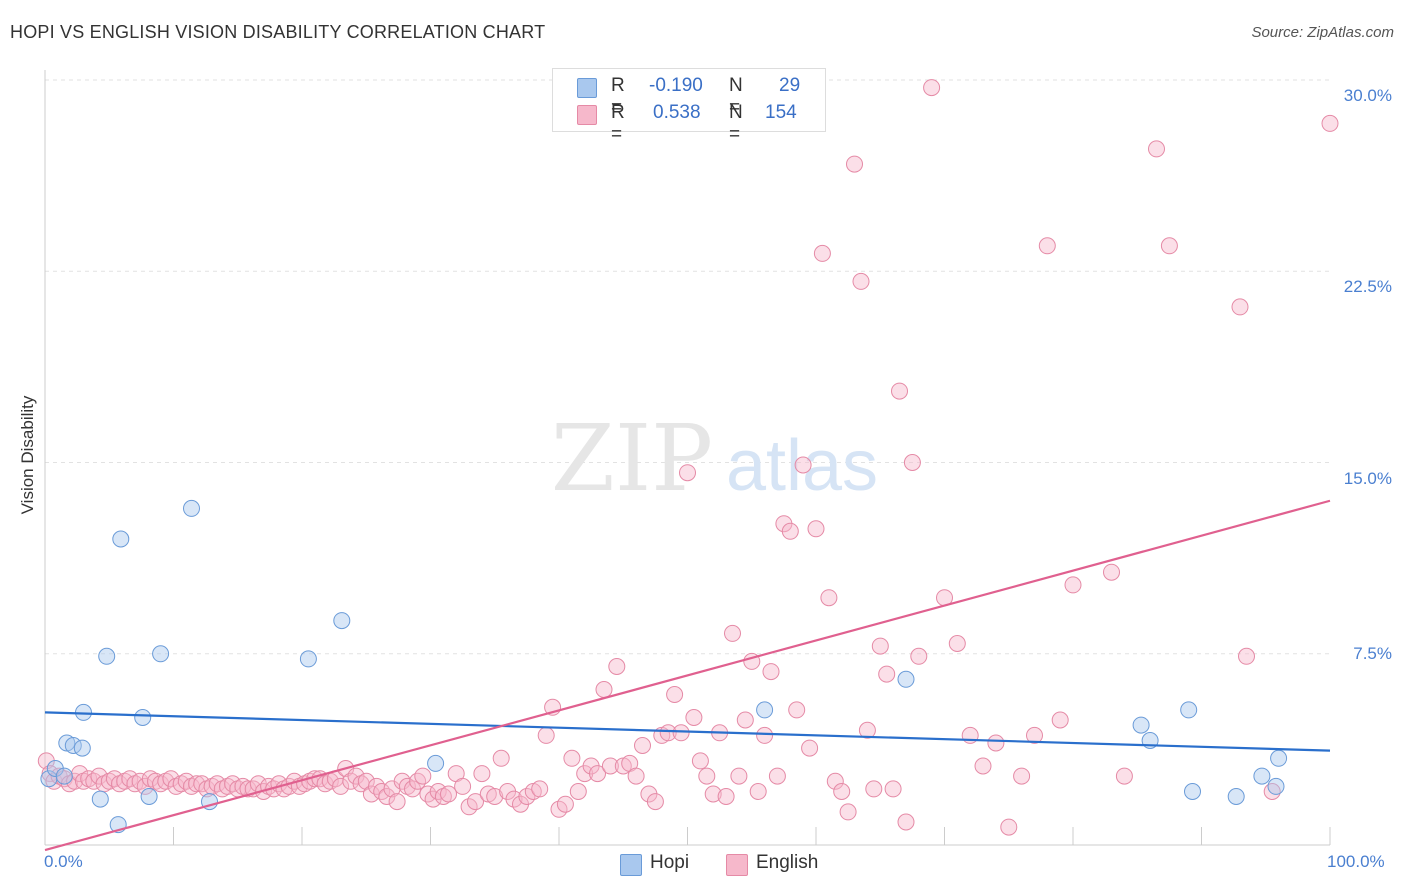 The width and height of the screenshot is (1406, 892). What do you see at coordinates (587, 88) in the screenshot?
I see `hopi-swatch` at bounding box center [587, 88].